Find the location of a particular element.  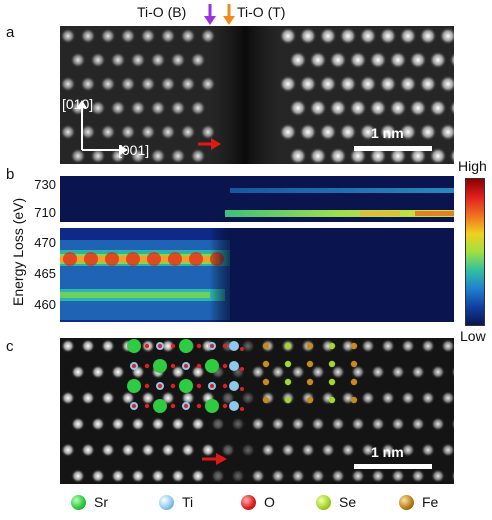

label-ti-o-b: Ti-O (B) is located at coordinates (162, 12).